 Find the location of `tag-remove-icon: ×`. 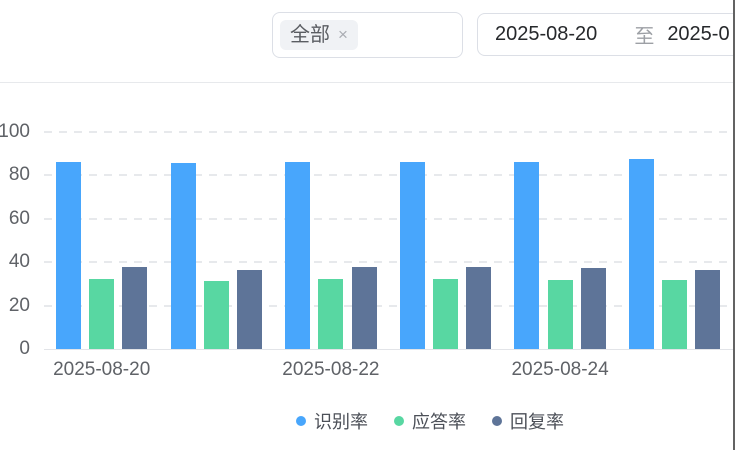

tag-remove-icon: × is located at coordinates (343, 34).